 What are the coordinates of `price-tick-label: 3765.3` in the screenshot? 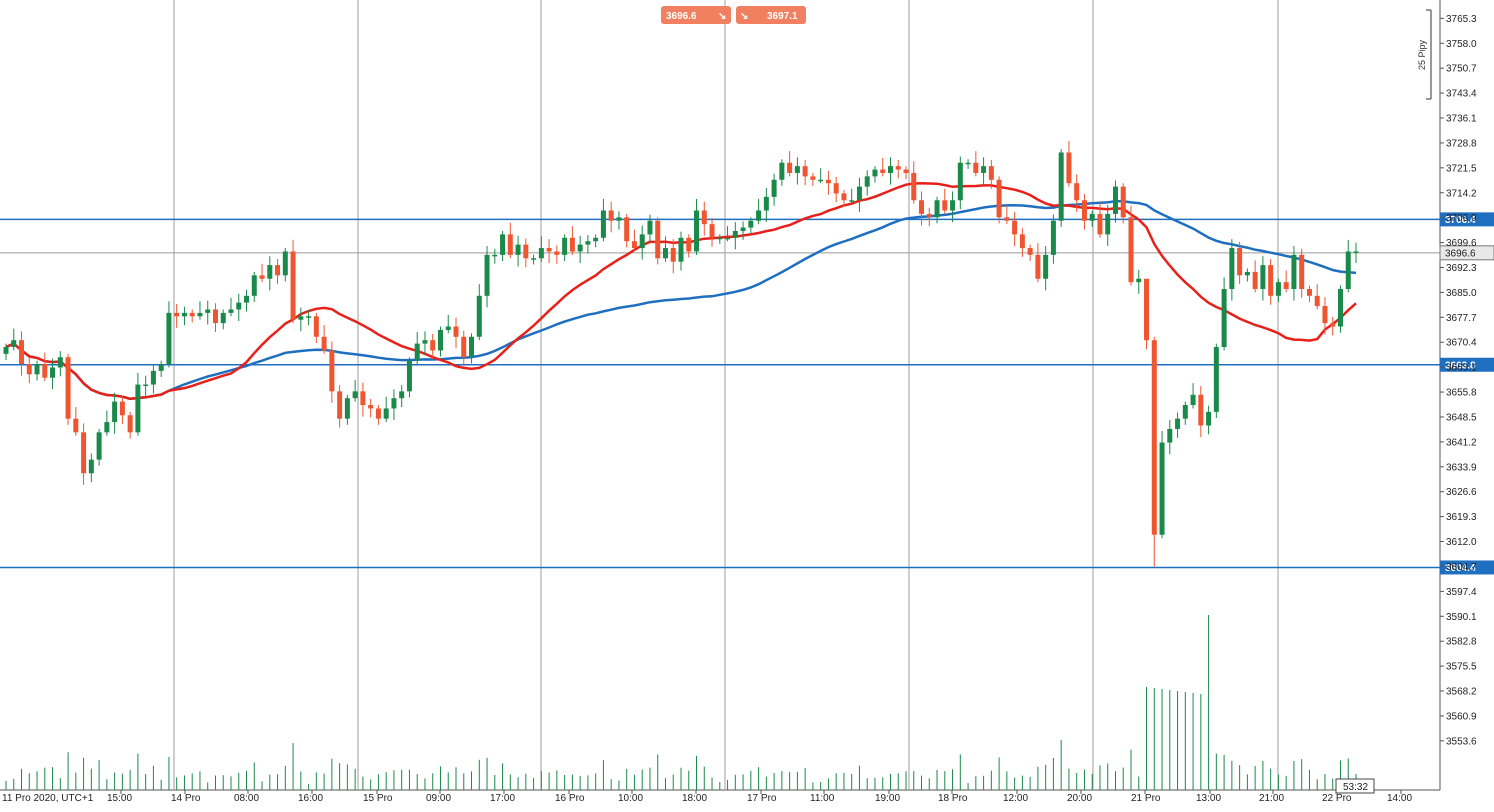 It's located at (1461, 19).